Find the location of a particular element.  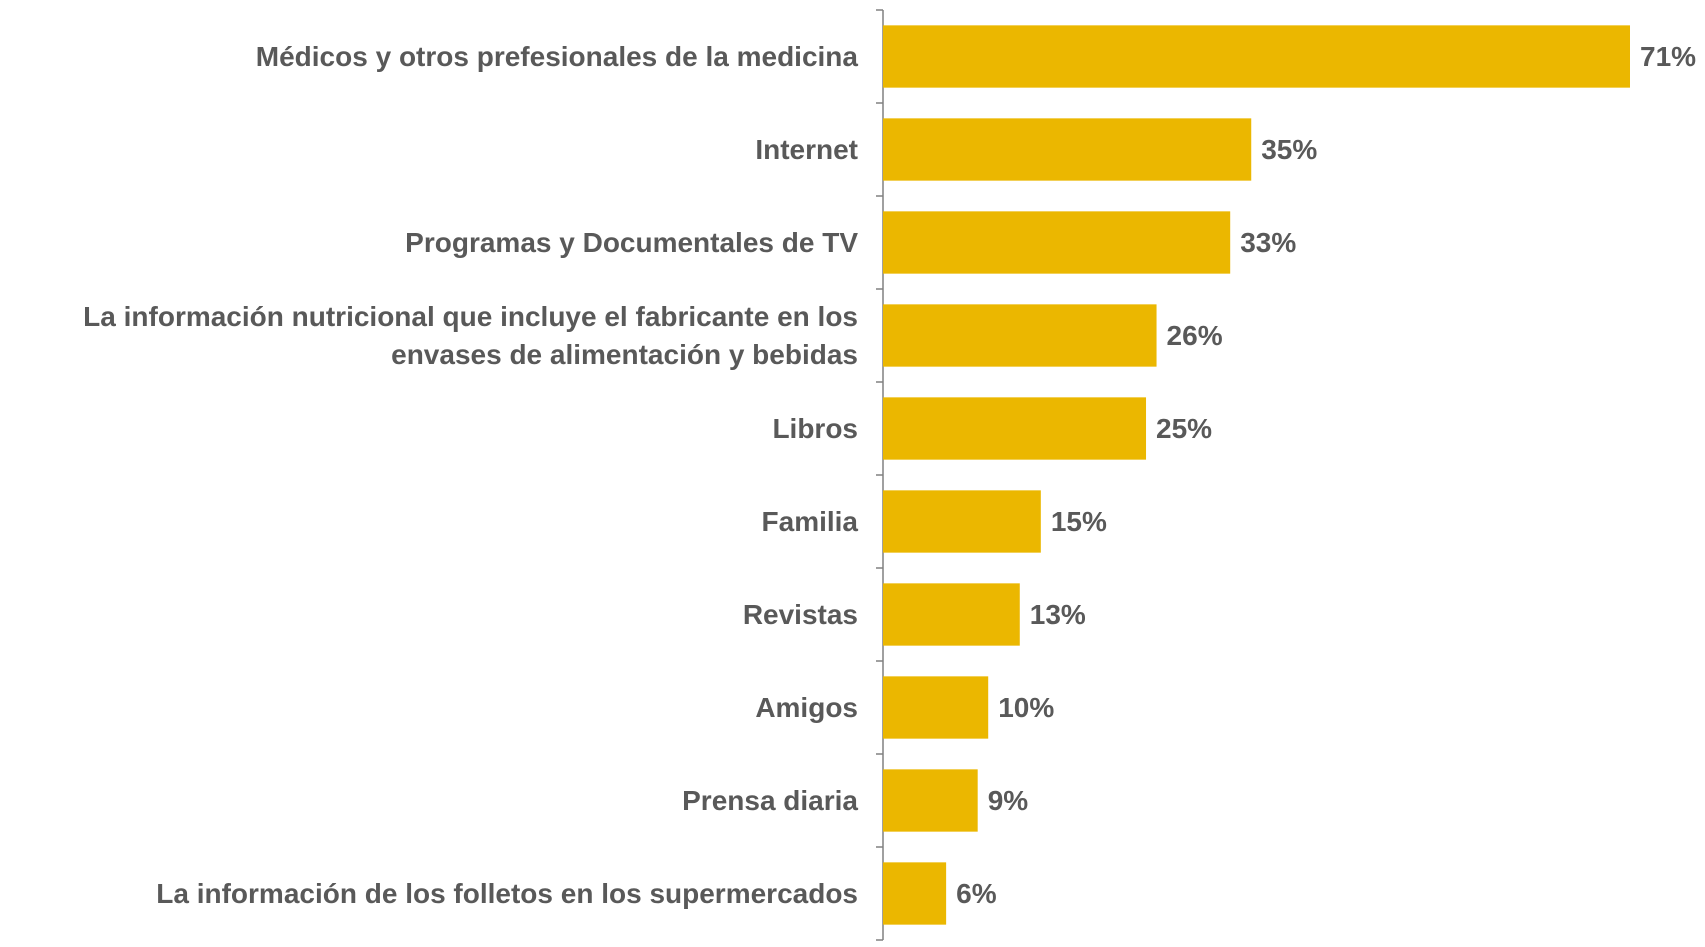

value-label: 6% is located at coordinates (976, 893).